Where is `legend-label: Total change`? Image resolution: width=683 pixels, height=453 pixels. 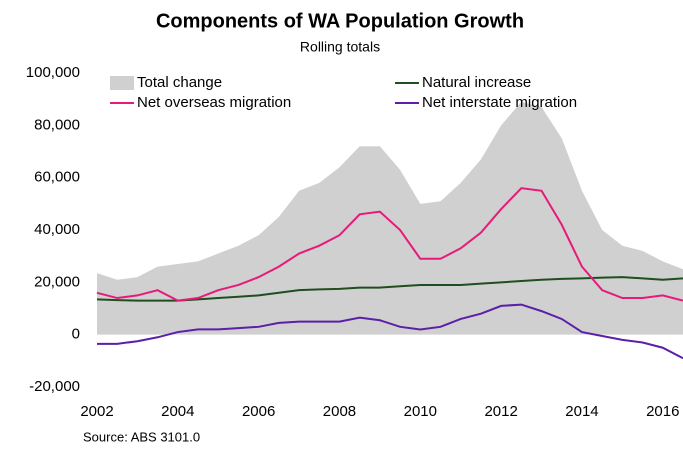 legend-label: Total change is located at coordinates (179, 82).